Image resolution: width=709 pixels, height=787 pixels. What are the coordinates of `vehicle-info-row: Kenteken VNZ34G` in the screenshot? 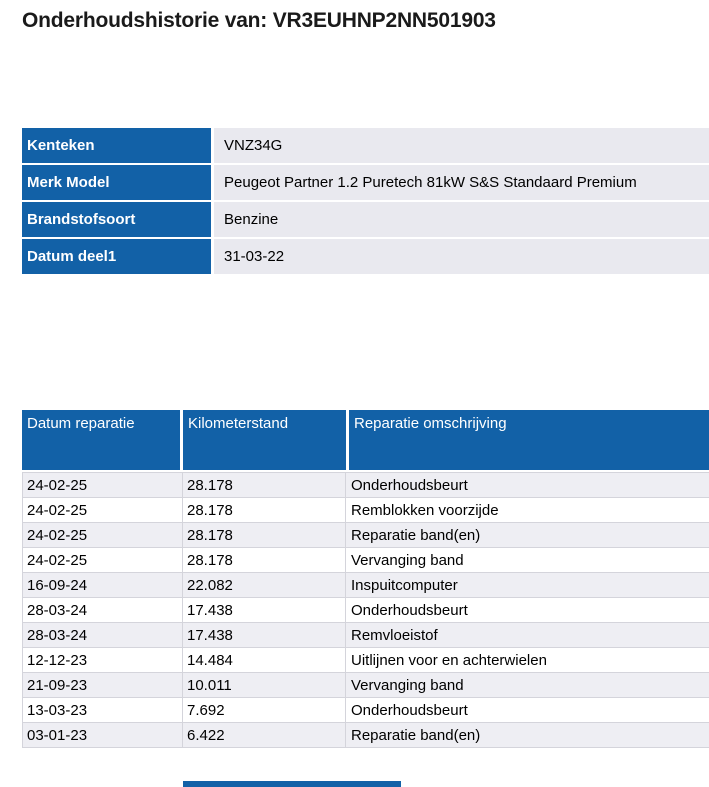 It's located at (365, 145).